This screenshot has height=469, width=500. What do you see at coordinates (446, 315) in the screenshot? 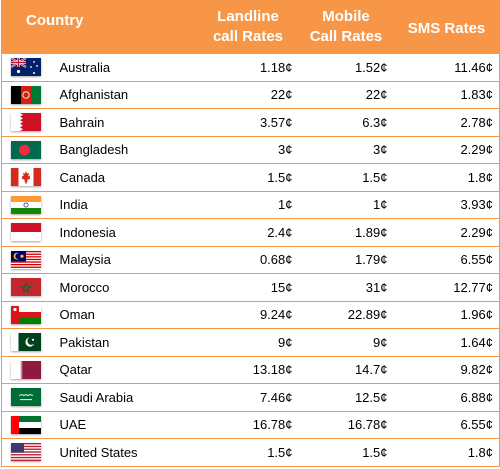
I see `sms-rate-cell: 1.96¢` at bounding box center [446, 315].